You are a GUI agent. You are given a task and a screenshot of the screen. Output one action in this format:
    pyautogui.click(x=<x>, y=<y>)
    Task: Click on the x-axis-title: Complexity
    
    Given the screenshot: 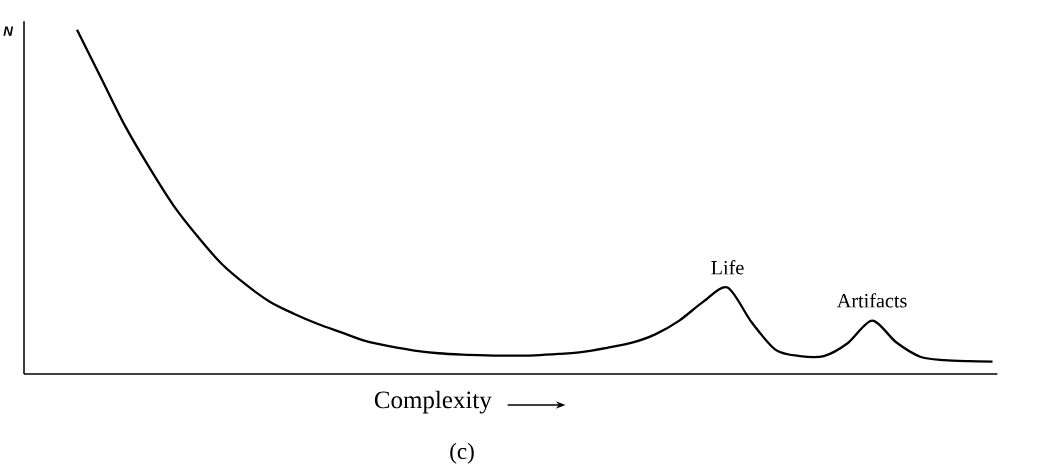 What is the action you would take?
    pyautogui.click(x=433, y=402)
    